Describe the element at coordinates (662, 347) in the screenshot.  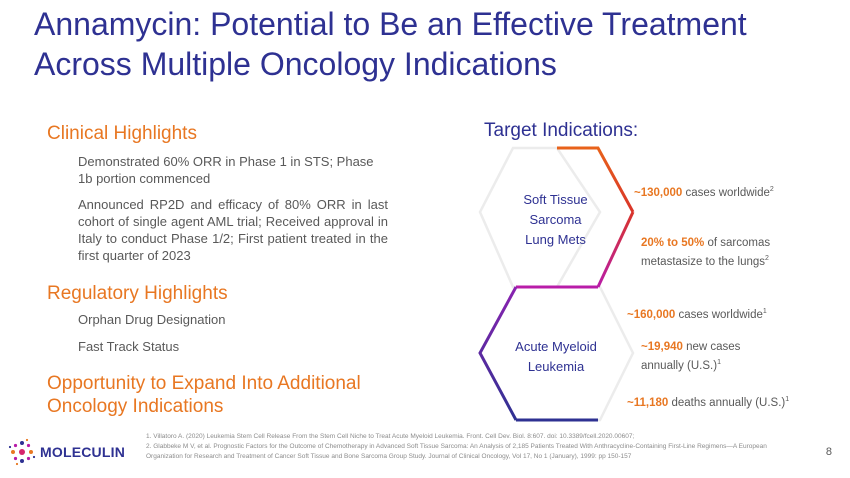
I see `aml-stat-new-cases-value: ~19,940` at that location.